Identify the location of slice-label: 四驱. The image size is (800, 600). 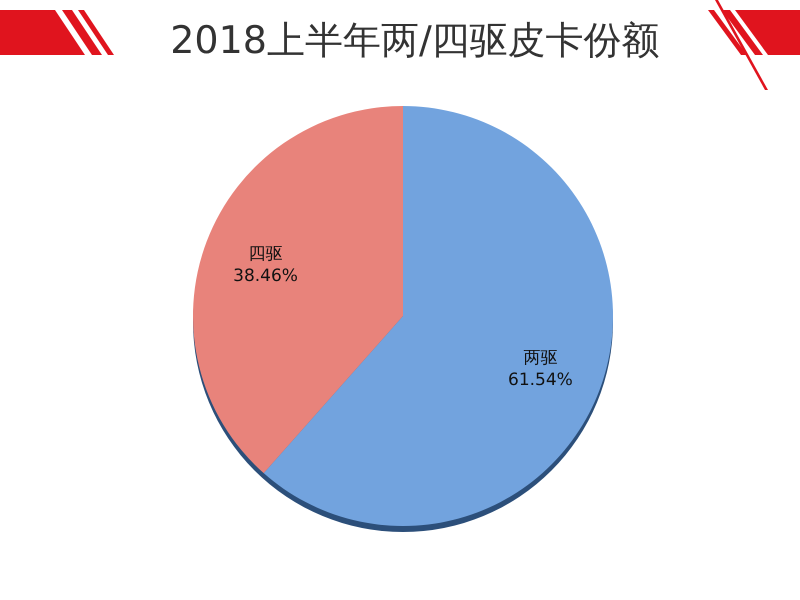
(265, 254).